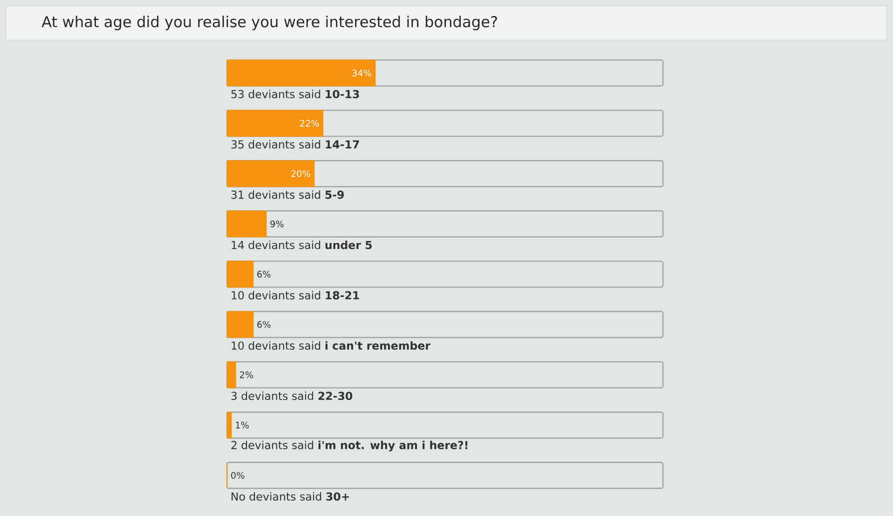  I want to click on data-label: 20%, so click(300, 173).